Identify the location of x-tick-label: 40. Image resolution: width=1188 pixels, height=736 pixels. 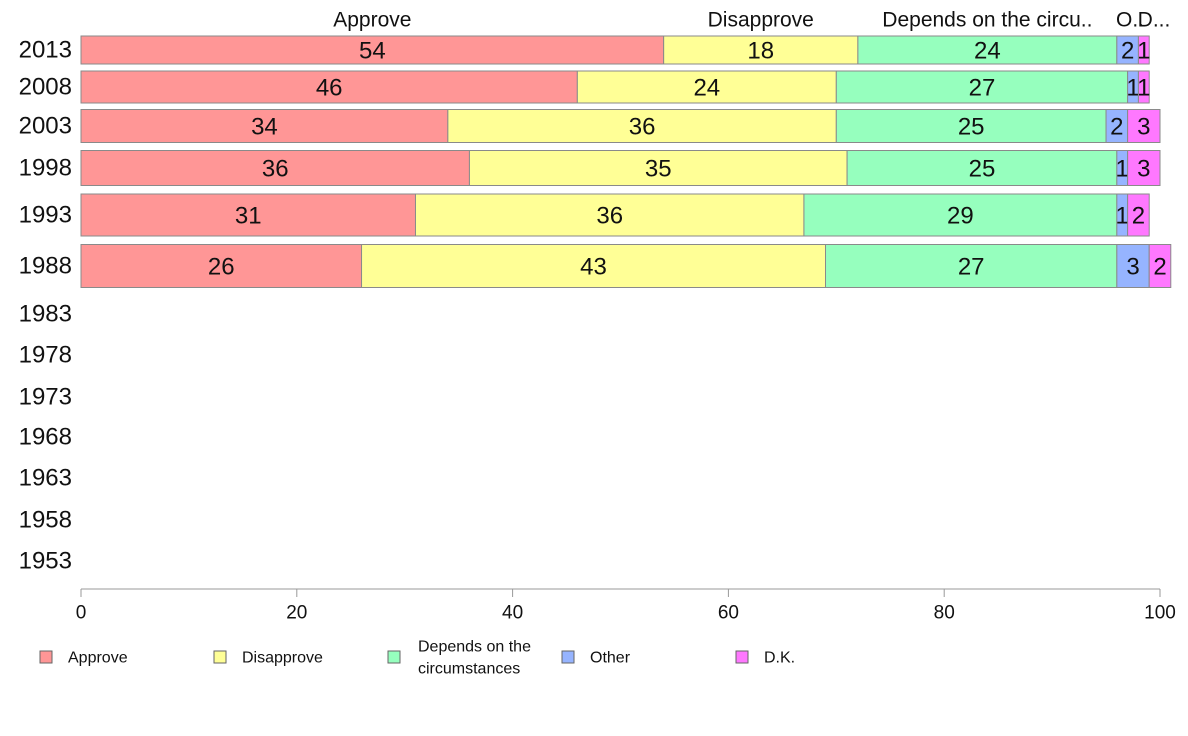
(512, 613).